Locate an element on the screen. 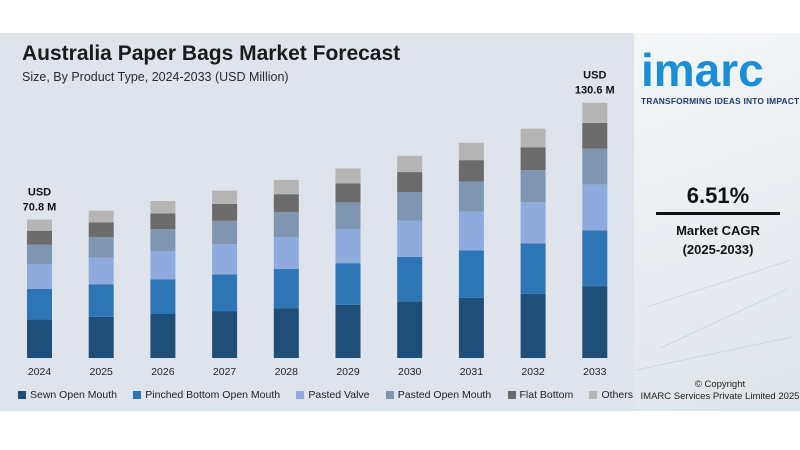 This screenshot has height=450, width=800. bar-segment-2032-pasted-open-mouth is located at coordinates (533, 186).